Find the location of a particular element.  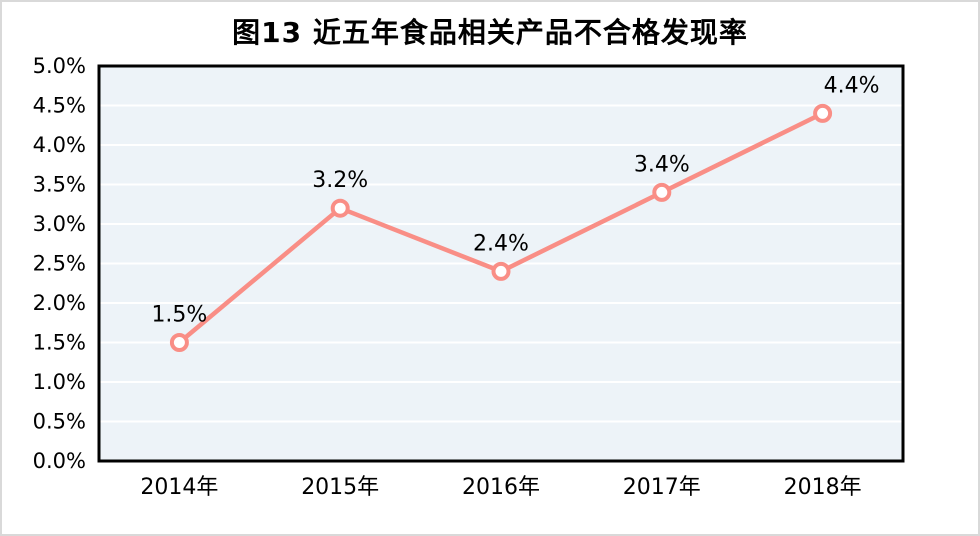

y-axis-tick-label: 4.0% is located at coordinates (59, 145).